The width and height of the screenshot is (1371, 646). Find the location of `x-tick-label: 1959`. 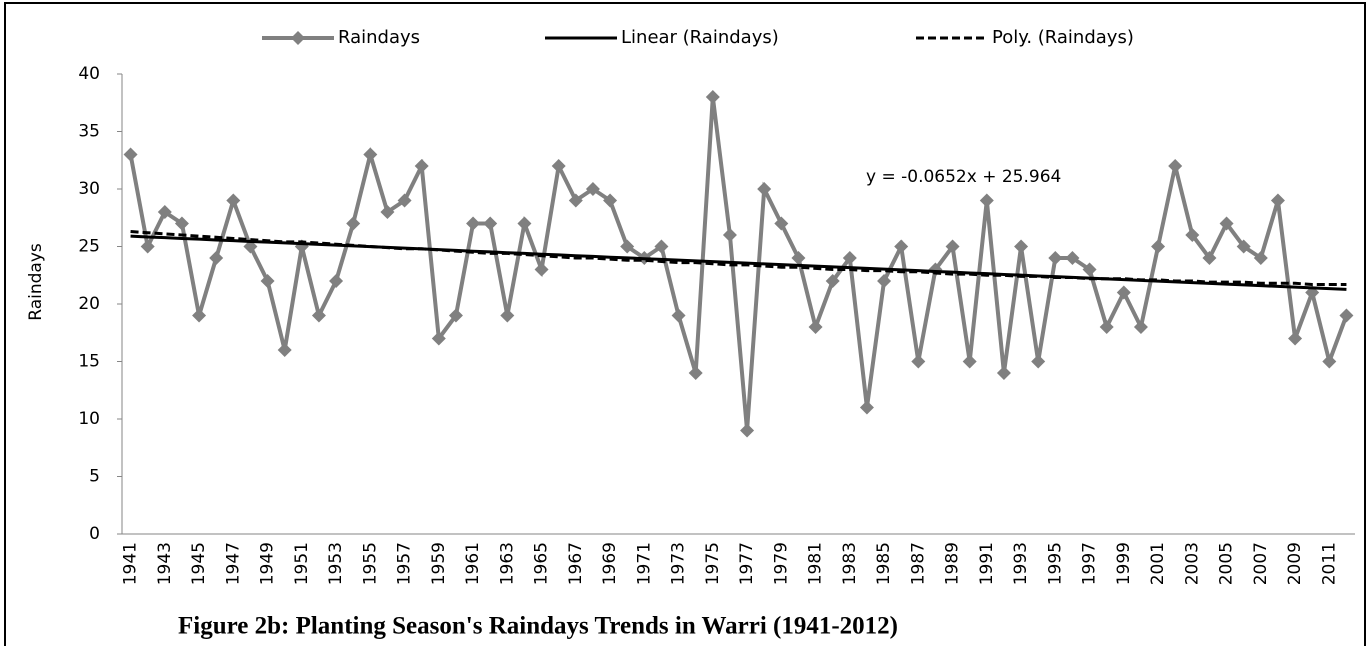

x-tick-label: 1959 is located at coordinates (439, 563).